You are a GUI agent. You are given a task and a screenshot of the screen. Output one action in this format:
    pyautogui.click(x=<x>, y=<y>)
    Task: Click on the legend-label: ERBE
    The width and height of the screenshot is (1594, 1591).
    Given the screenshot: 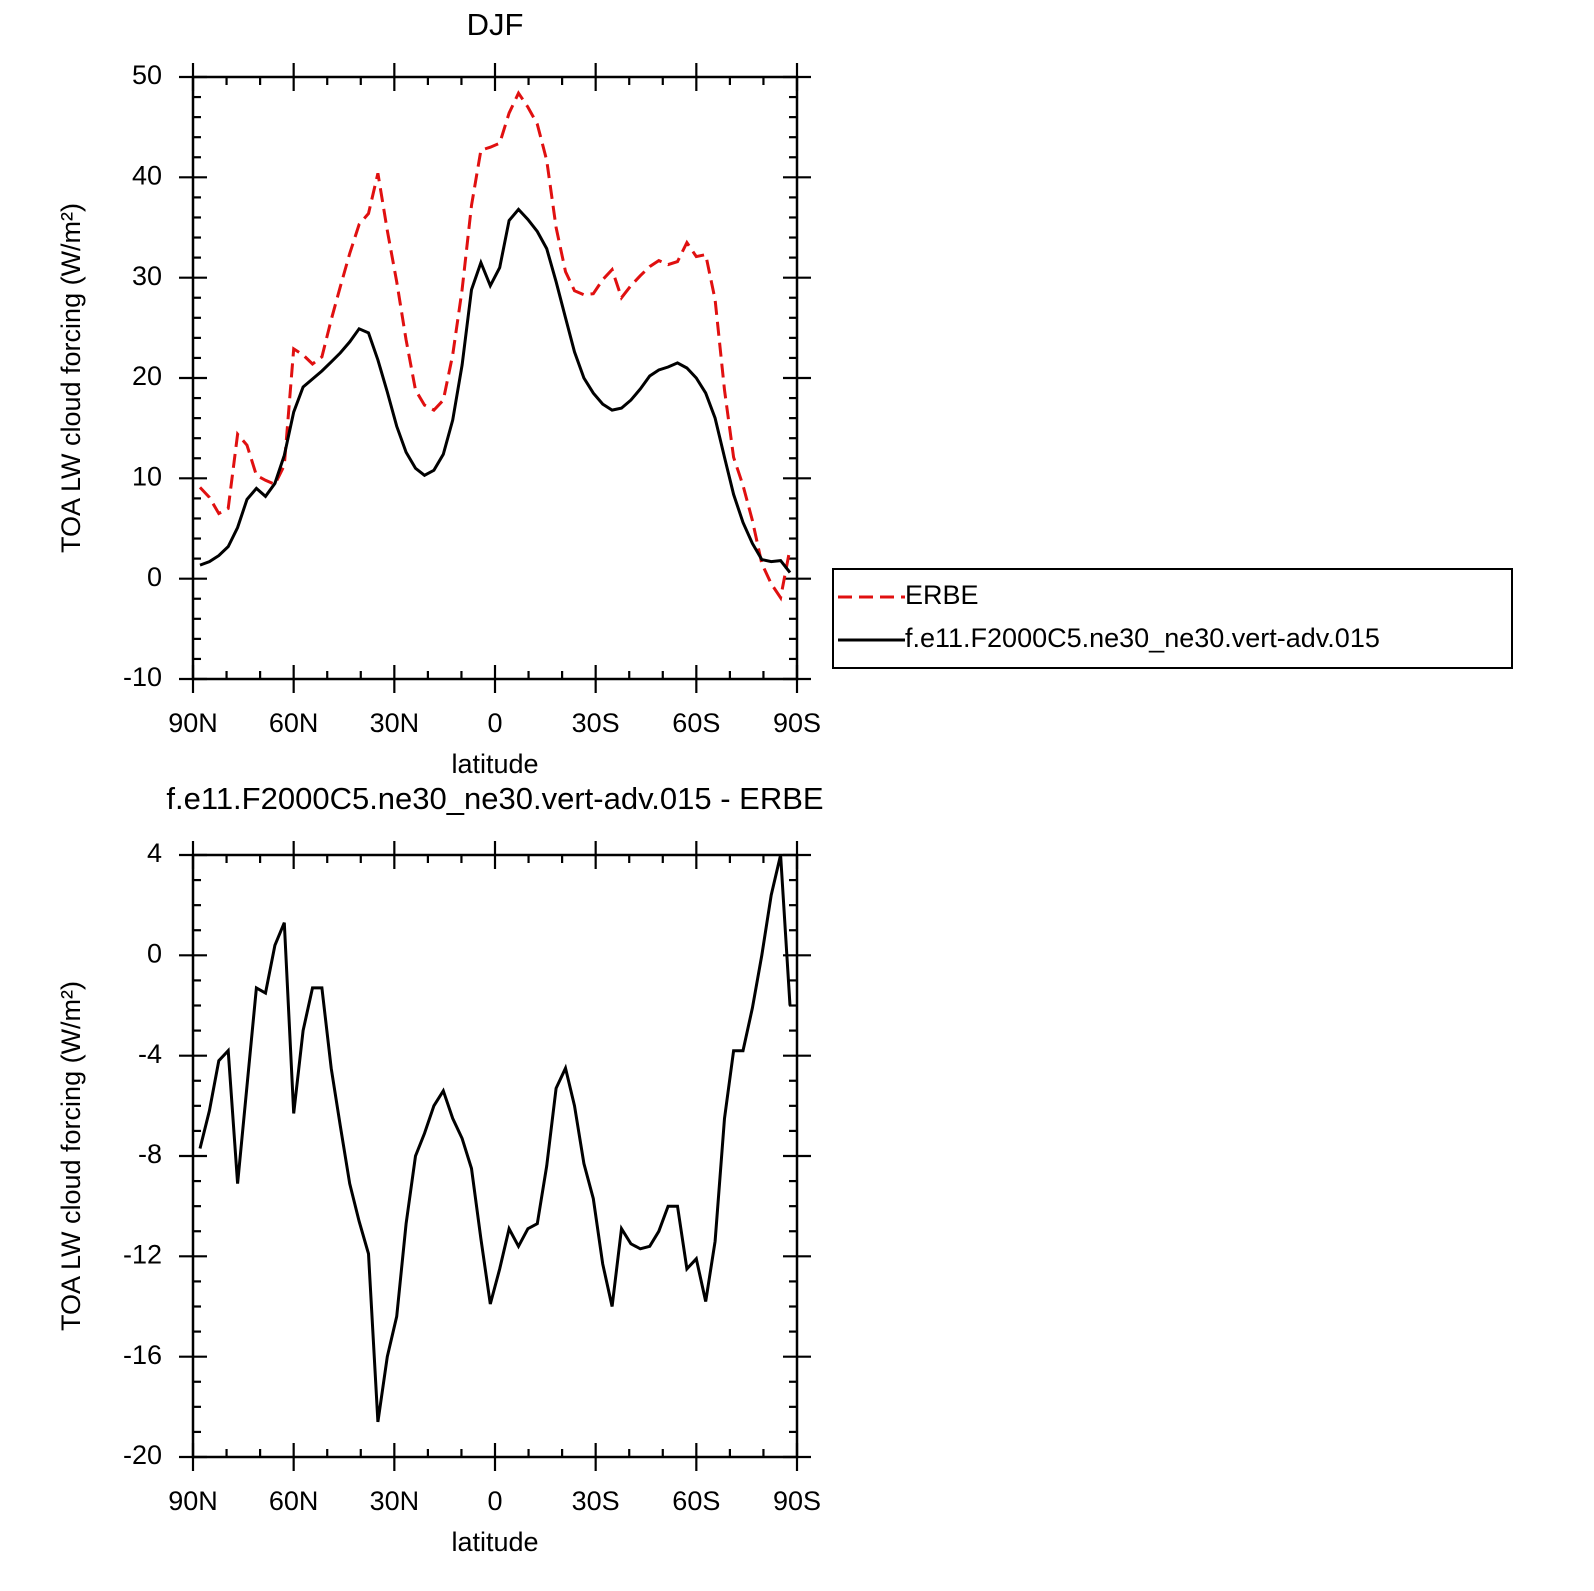 What is the action you would take?
    pyautogui.click(x=942, y=595)
    